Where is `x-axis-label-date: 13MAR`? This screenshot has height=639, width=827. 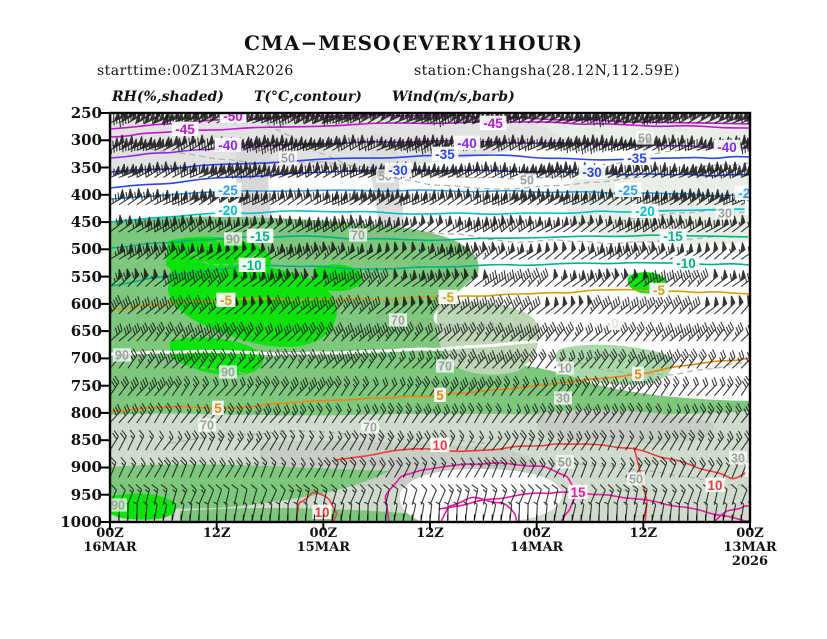 x-axis-label-date: 13MAR is located at coordinates (750, 547).